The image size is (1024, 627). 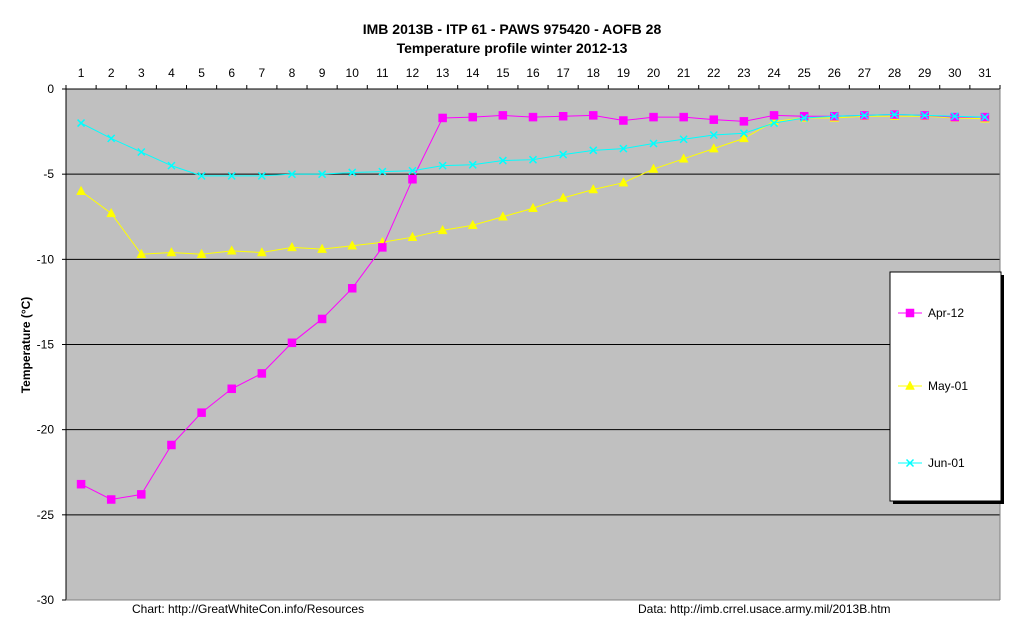 I want to click on x-tick-label-9: 9, so click(x=322, y=73).